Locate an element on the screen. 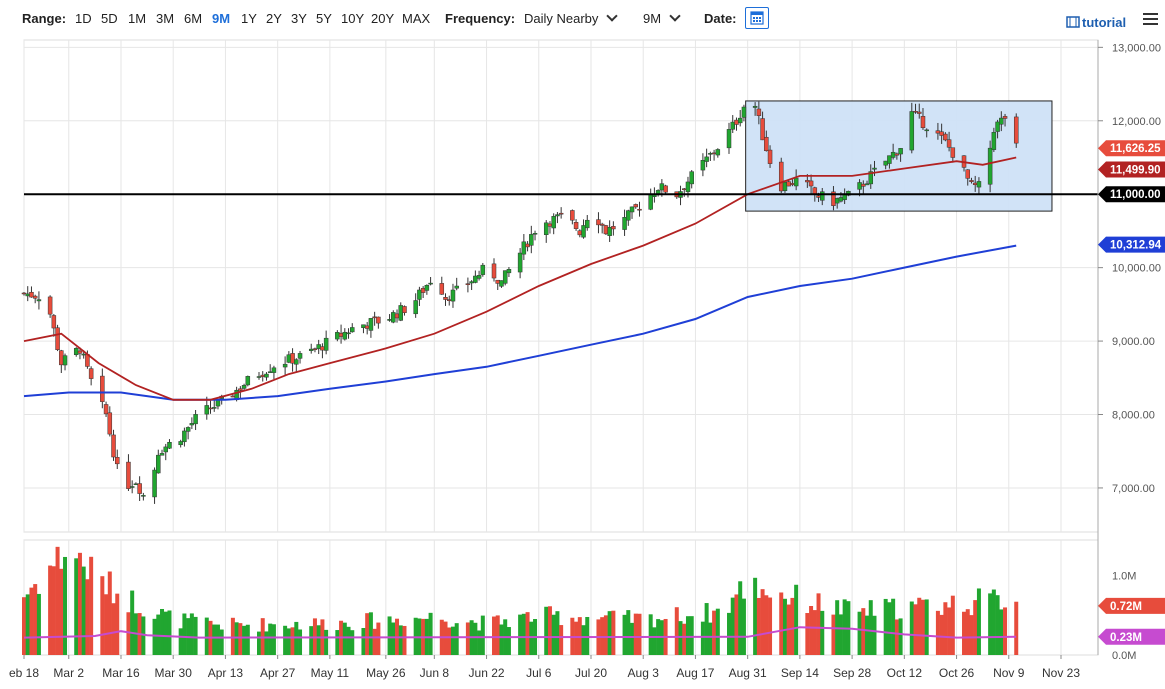  range-button-5y: 5Y is located at coordinates (324, 18).